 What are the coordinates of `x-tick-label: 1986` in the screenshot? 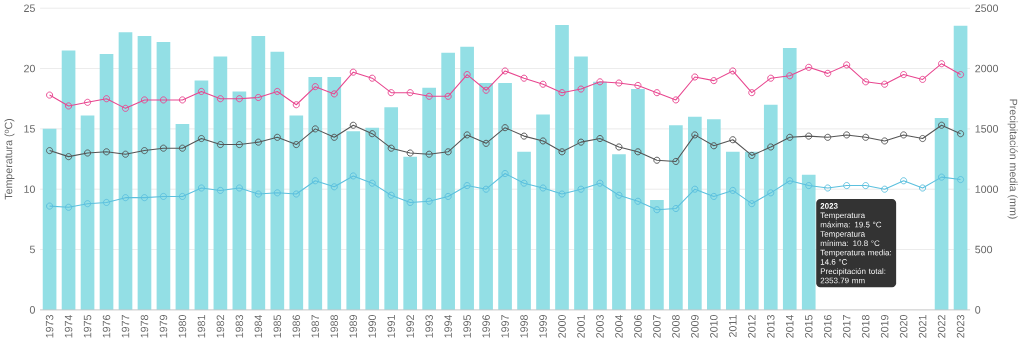 It's located at (296, 326).